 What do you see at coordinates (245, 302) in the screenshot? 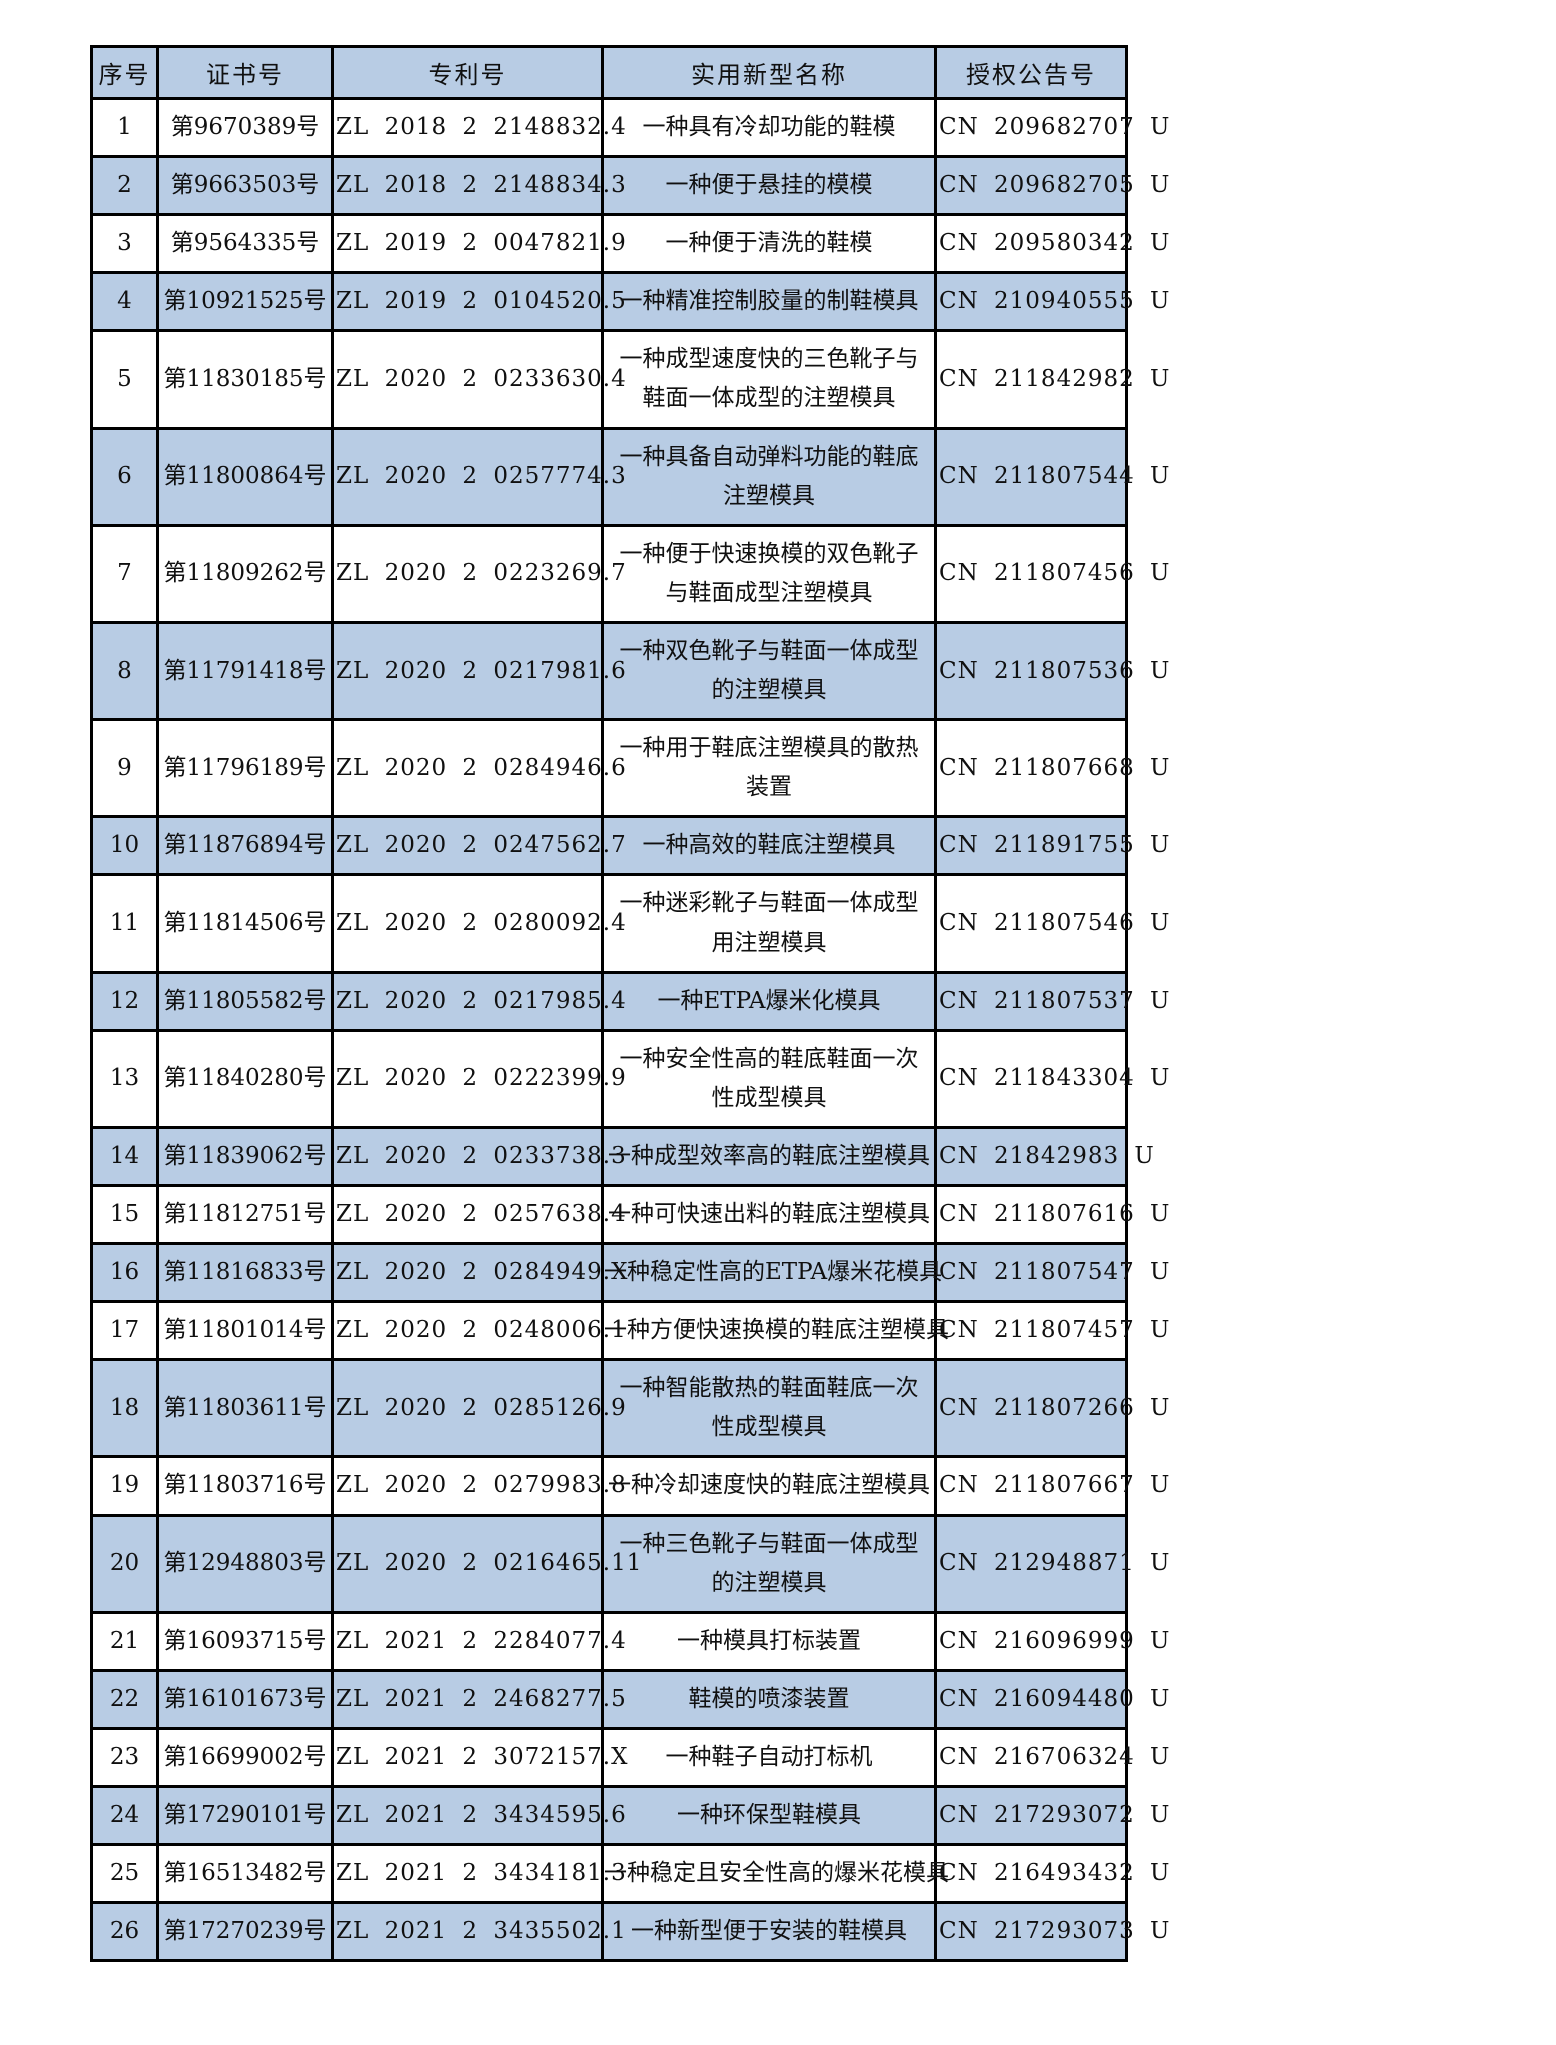
I see `cell-certificate-no: 第10921525号` at bounding box center [245, 302].